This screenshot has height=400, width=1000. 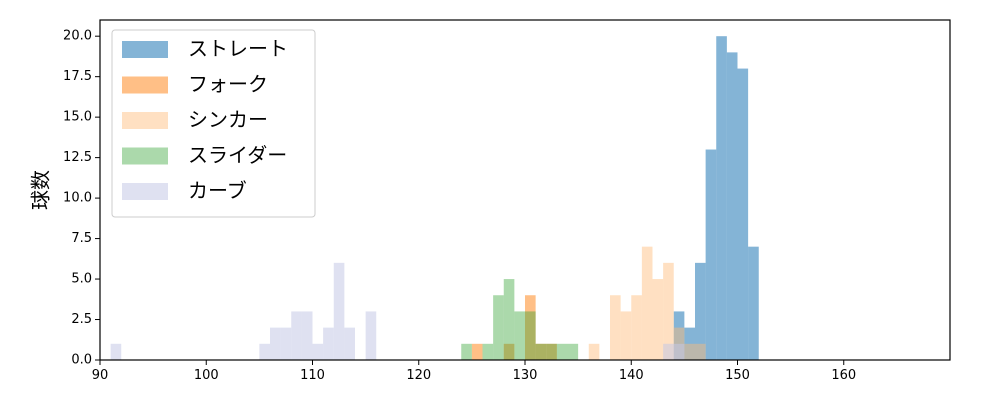 I want to click on legend-label-3: スライダー, so click(x=237, y=155).